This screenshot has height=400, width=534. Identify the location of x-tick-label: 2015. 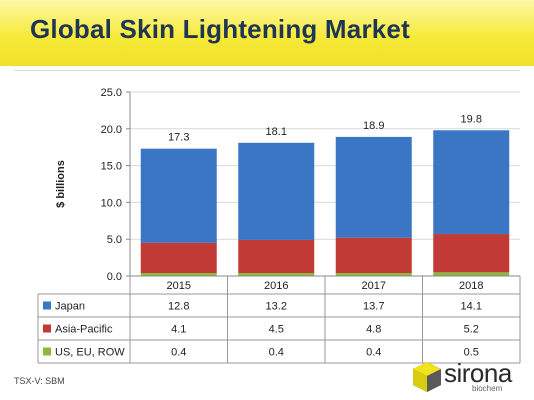
(179, 286).